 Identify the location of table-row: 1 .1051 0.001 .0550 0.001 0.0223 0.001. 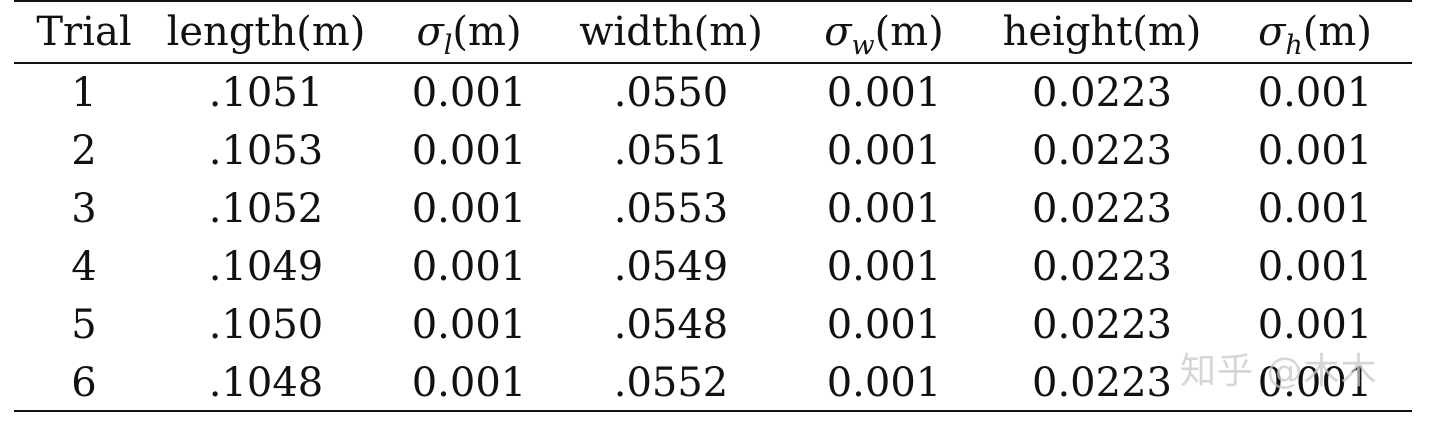
(713, 93).